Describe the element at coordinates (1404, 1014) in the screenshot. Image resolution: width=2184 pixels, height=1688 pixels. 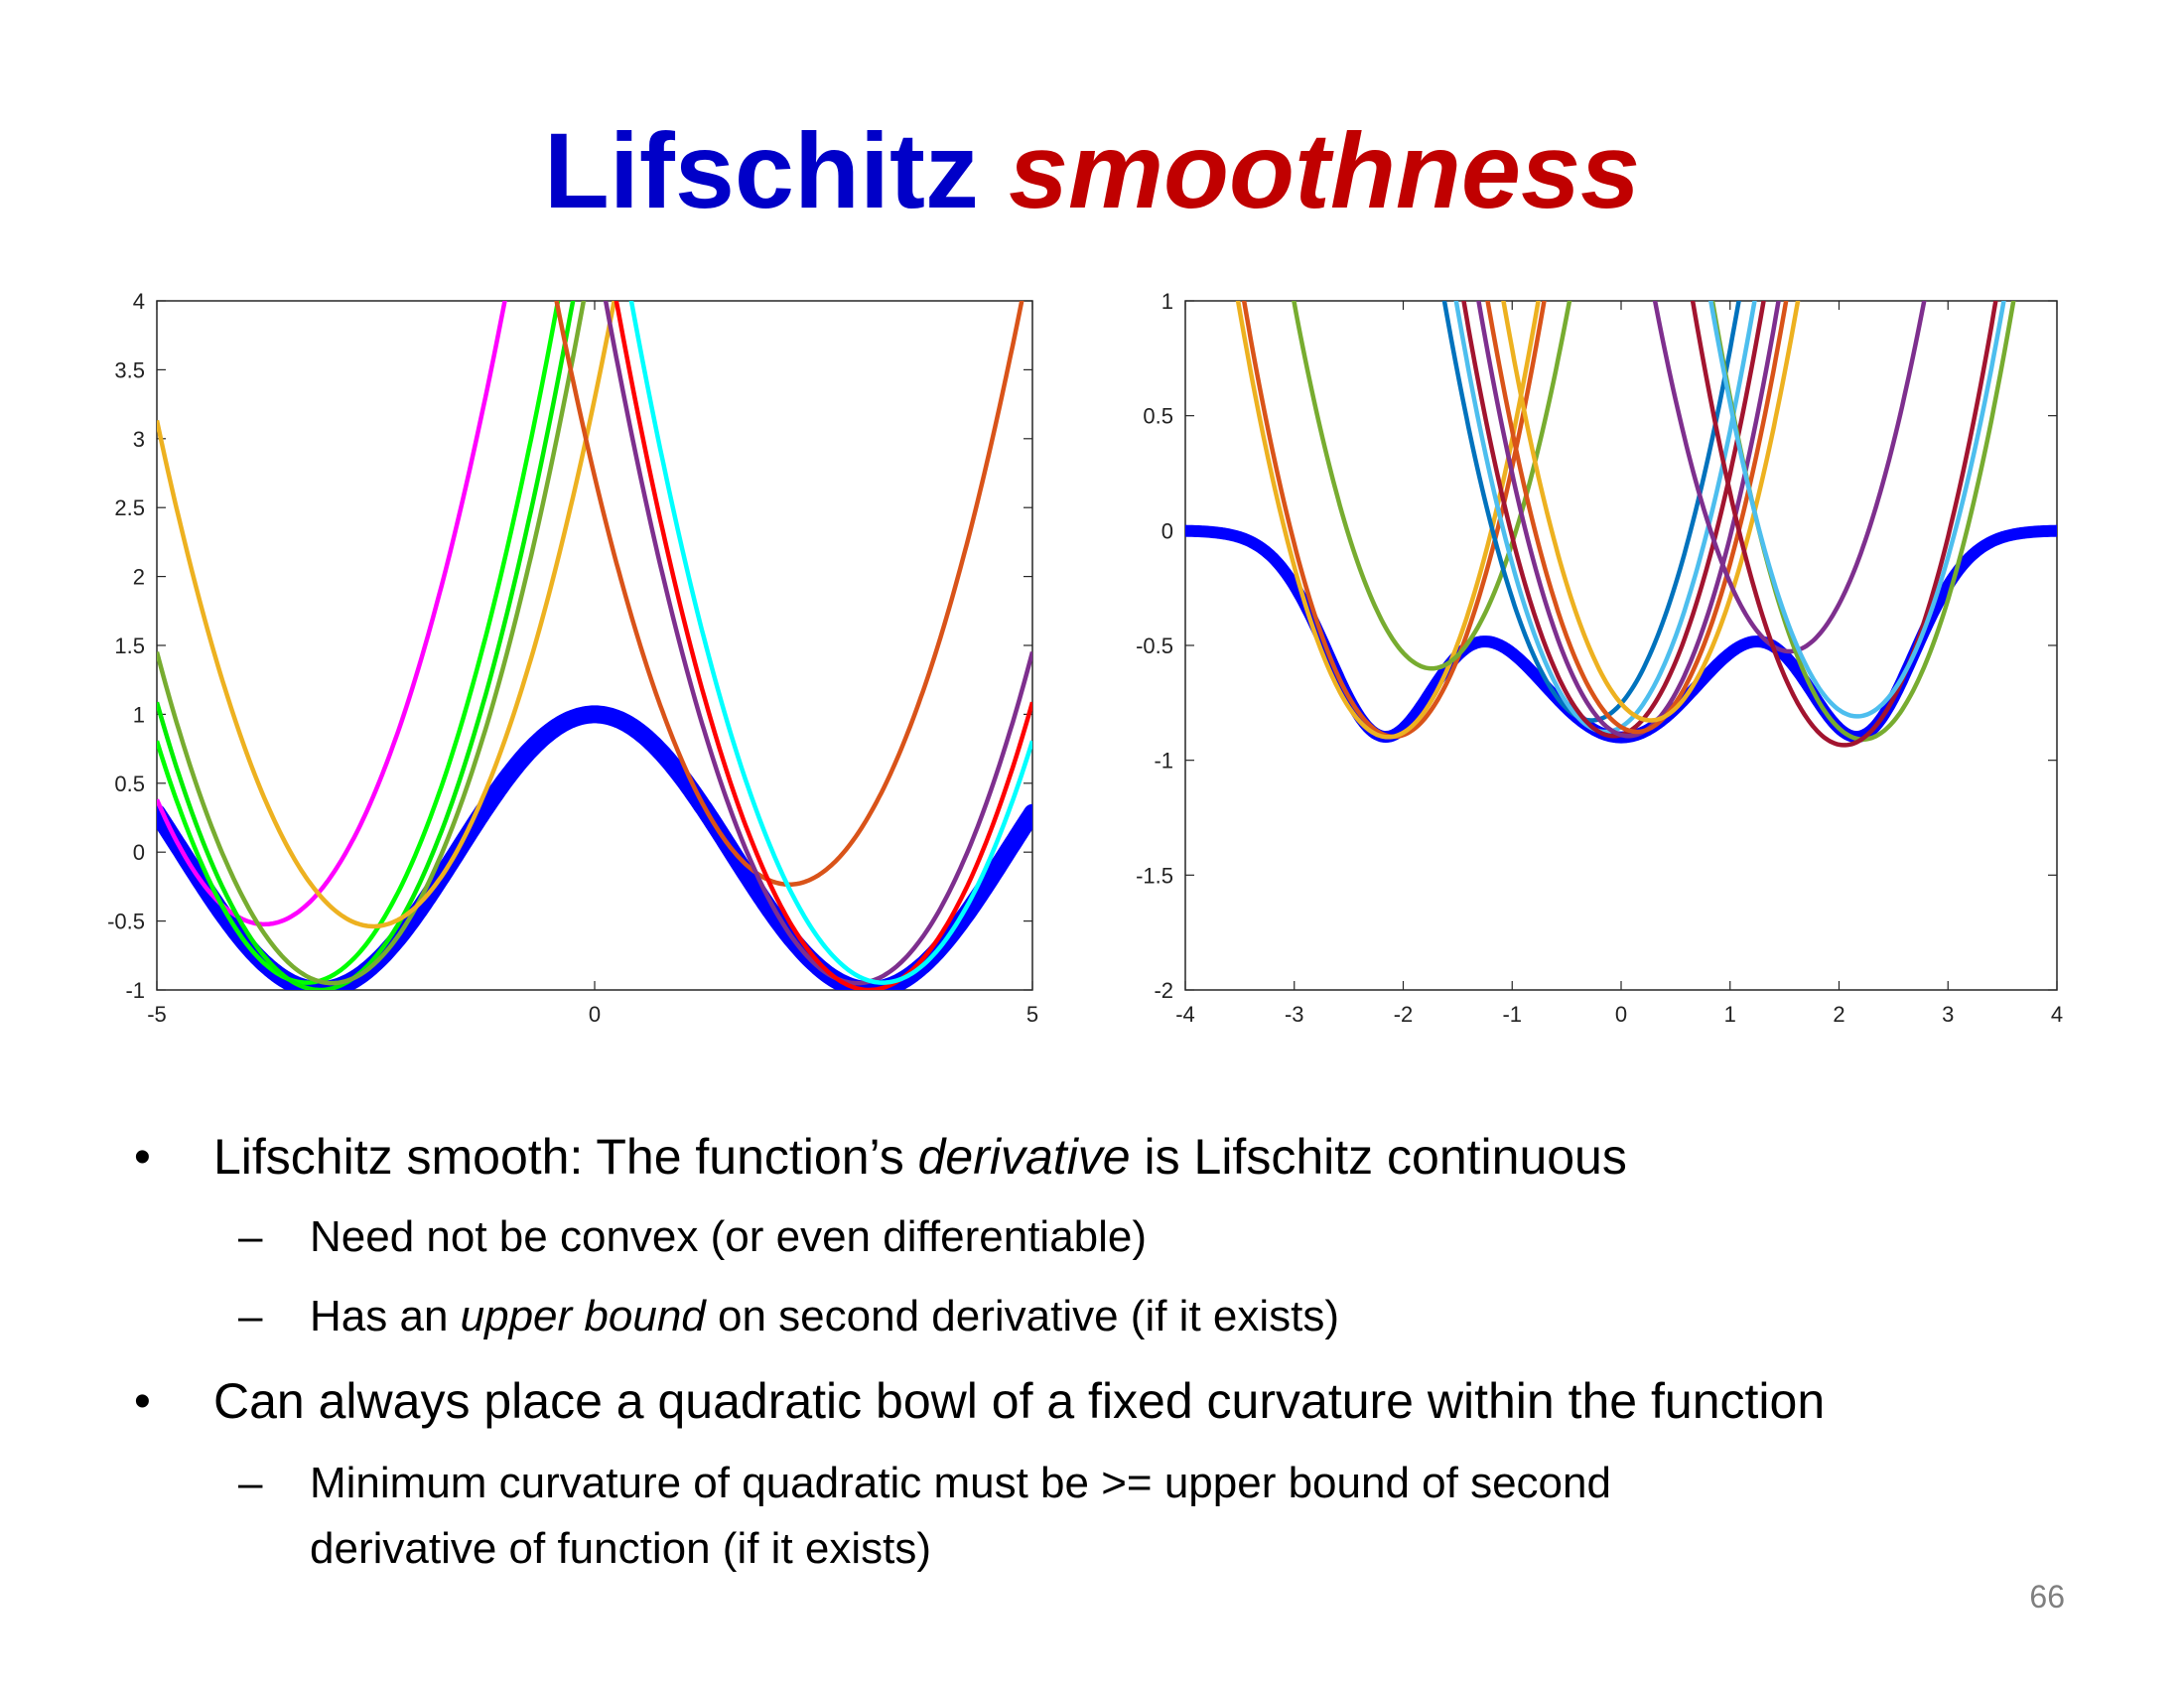
I see `x-tick-label: -2` at that location.